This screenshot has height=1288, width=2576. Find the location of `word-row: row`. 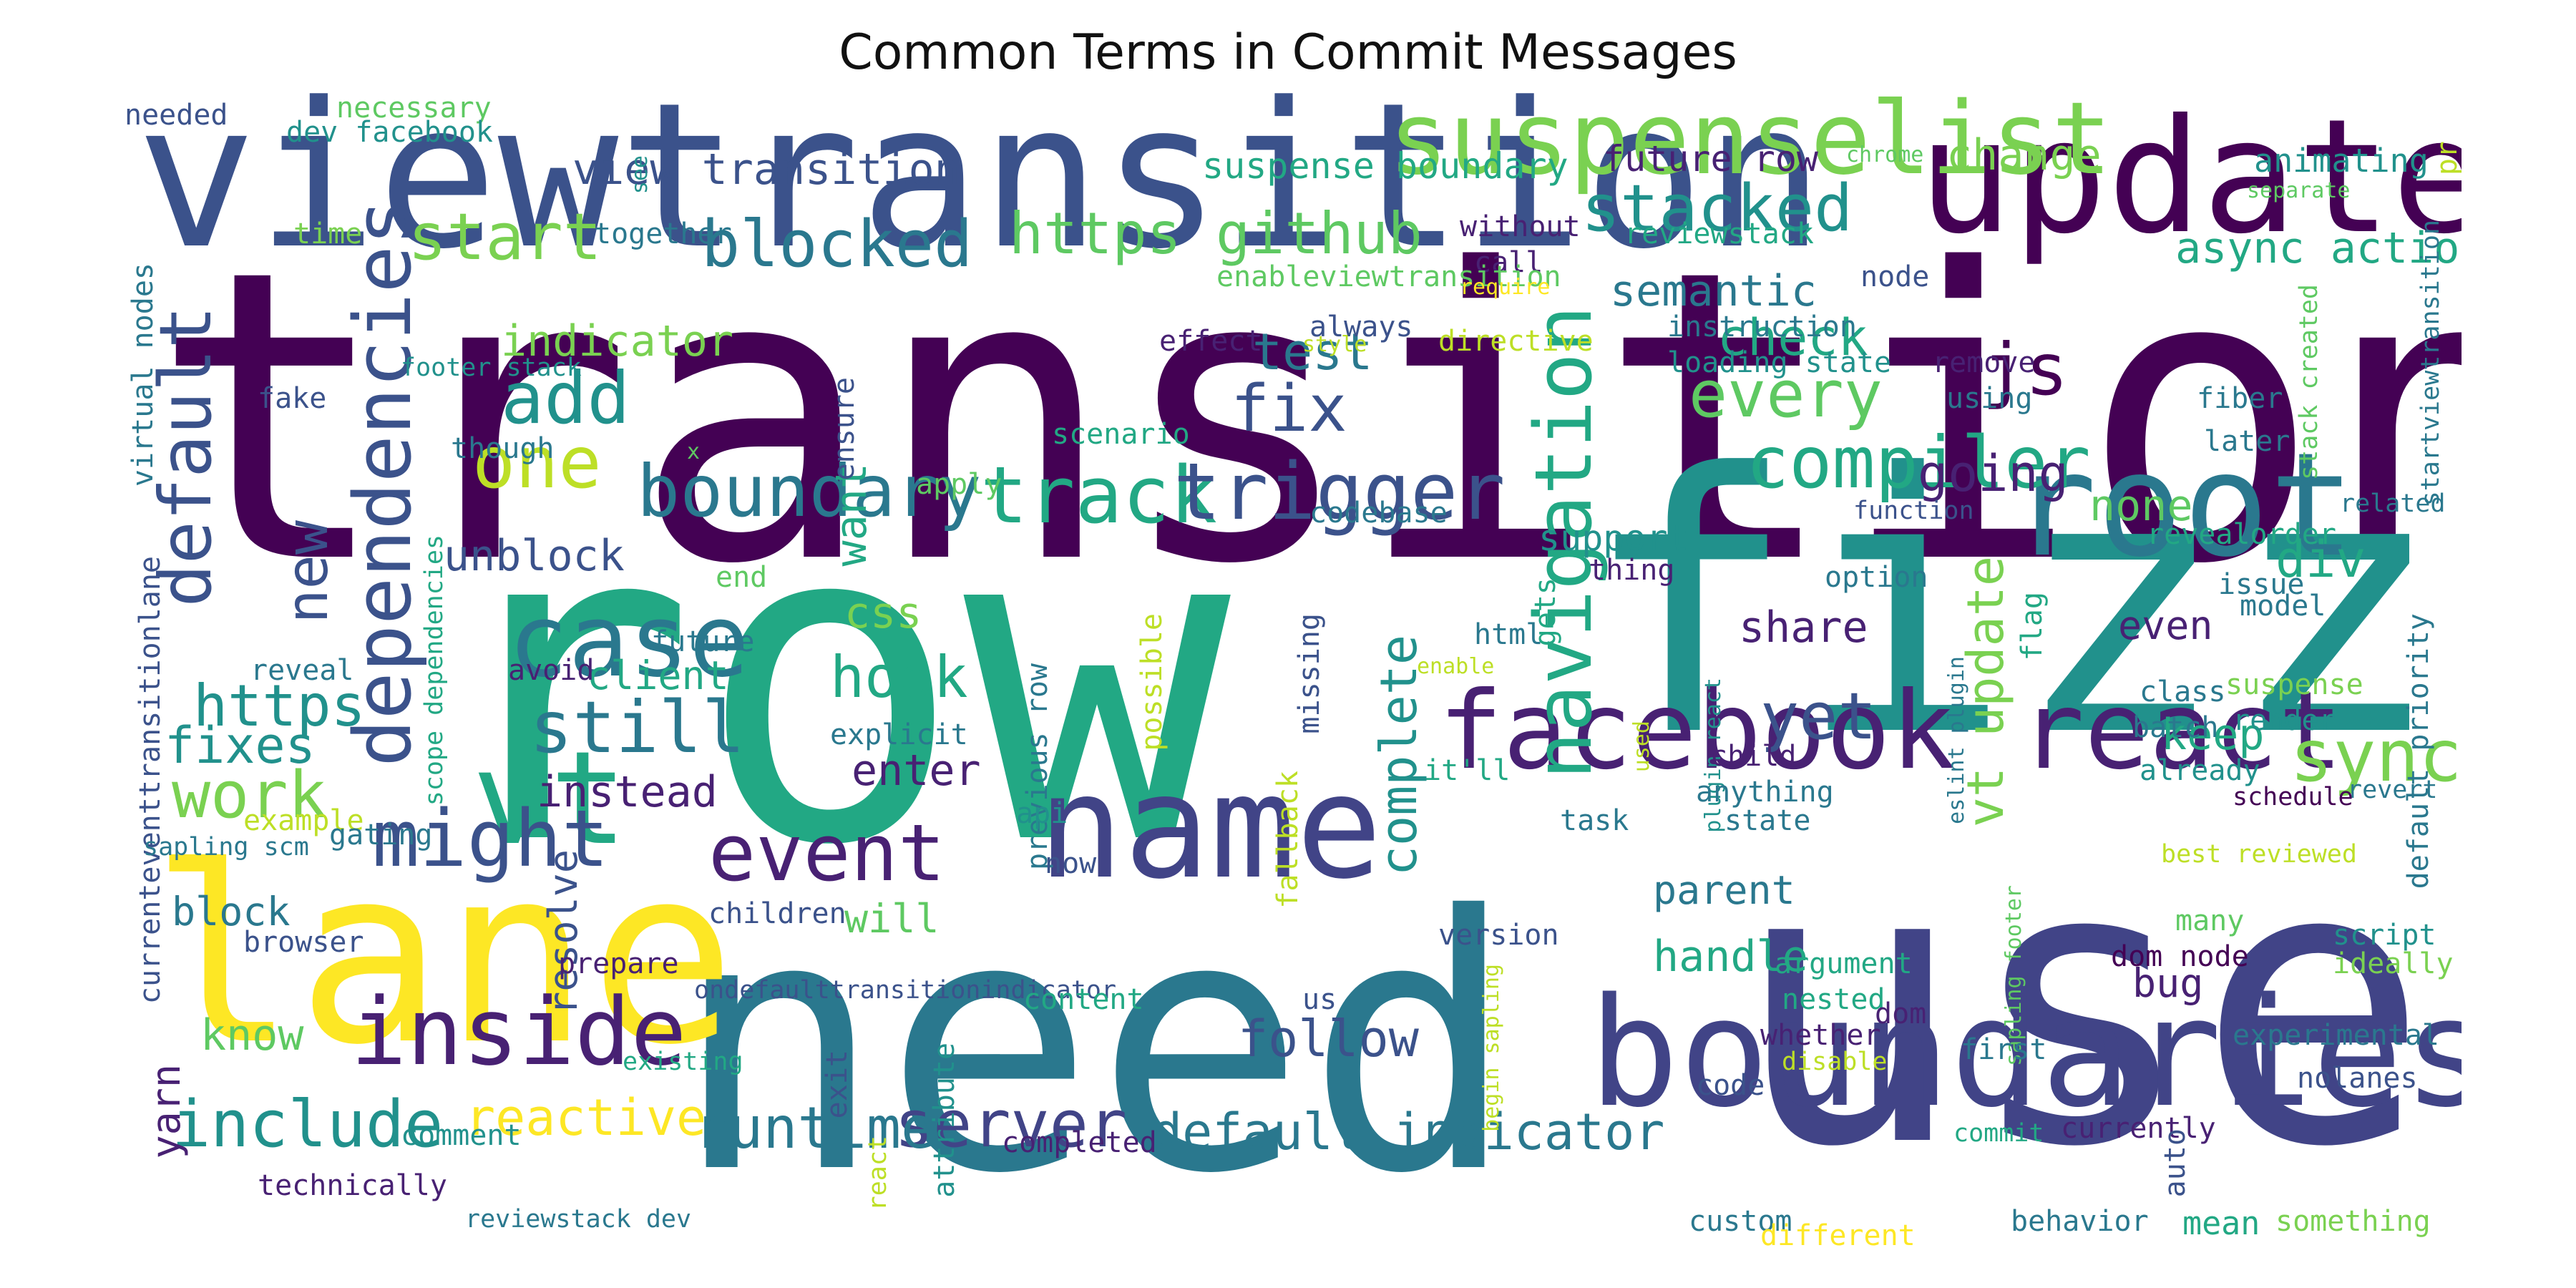

word-row: row is located at coordinates (830, 684).